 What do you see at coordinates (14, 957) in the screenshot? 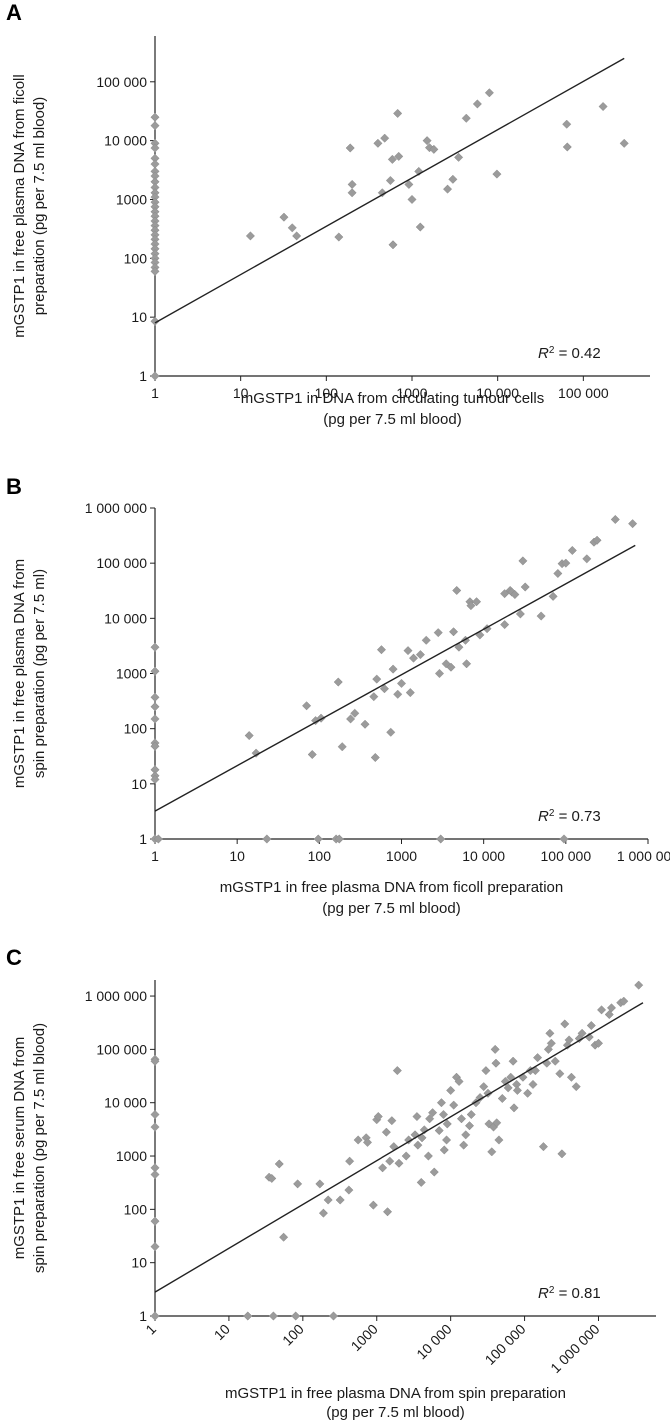
I see `panel-label: C` at bounding box center [14, 957].